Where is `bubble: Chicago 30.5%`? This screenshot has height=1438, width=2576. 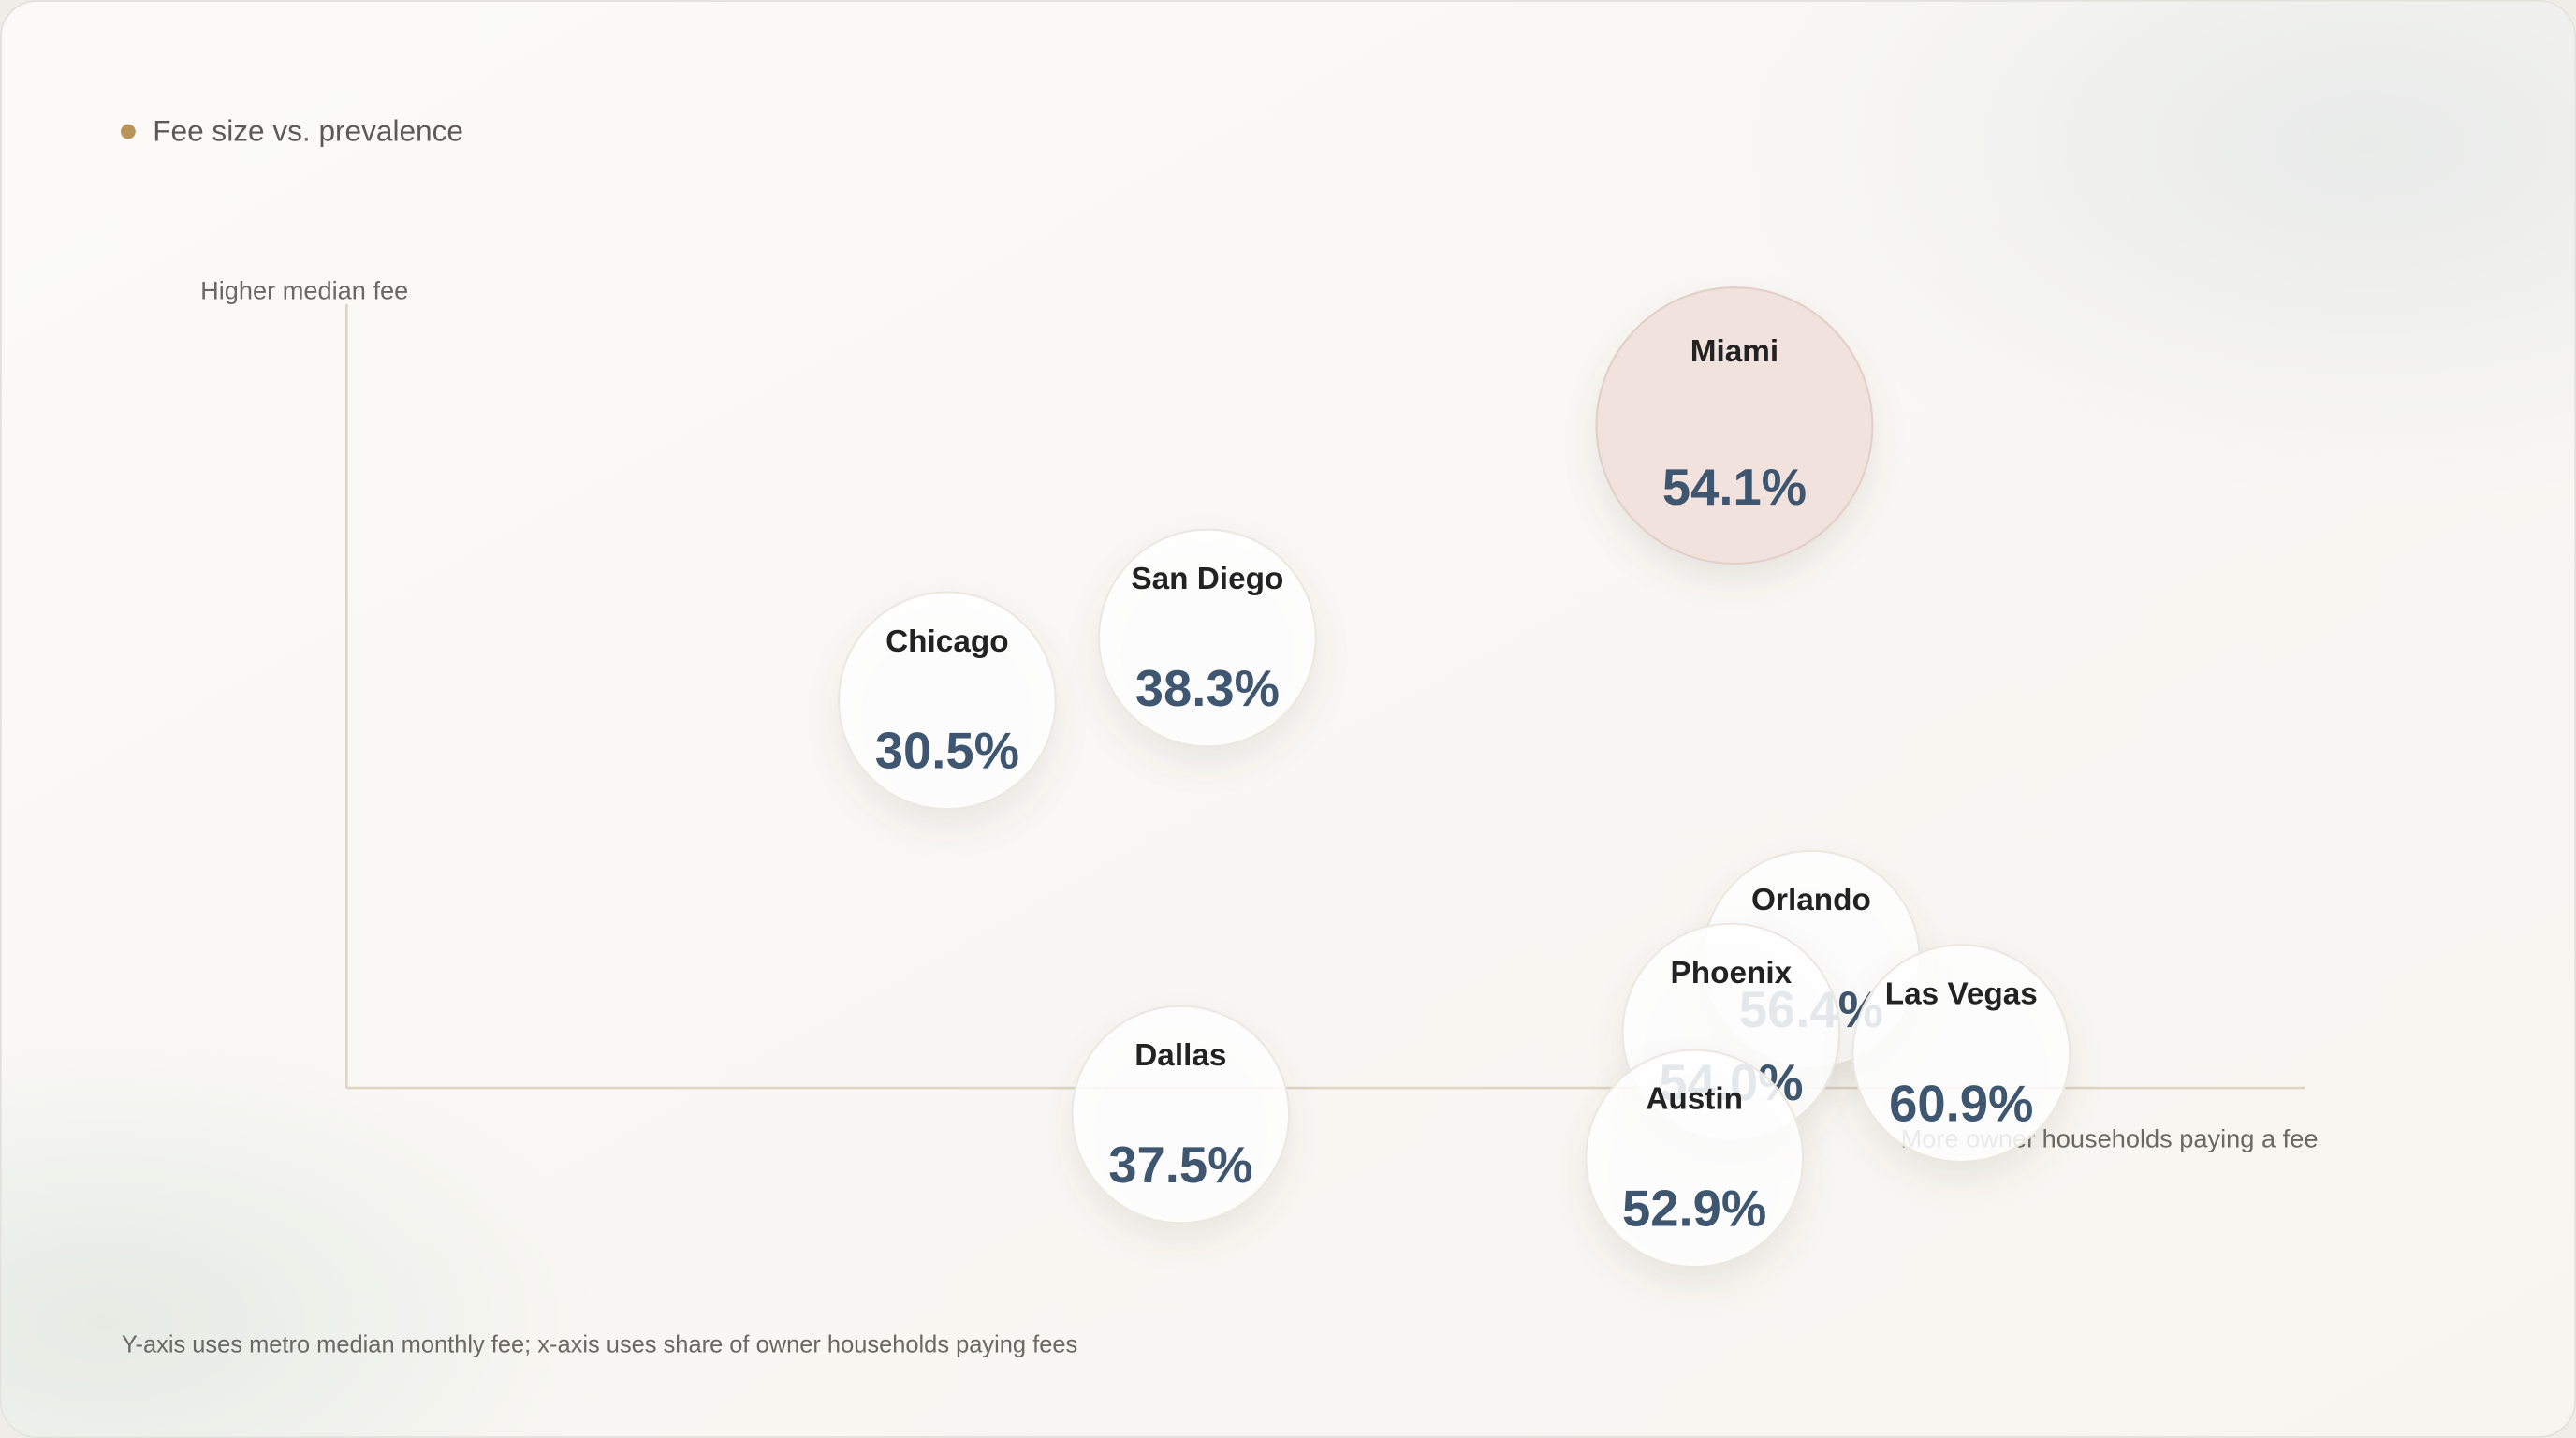
bubble: Chicago 30.5% is located at coordinates (947, 701).